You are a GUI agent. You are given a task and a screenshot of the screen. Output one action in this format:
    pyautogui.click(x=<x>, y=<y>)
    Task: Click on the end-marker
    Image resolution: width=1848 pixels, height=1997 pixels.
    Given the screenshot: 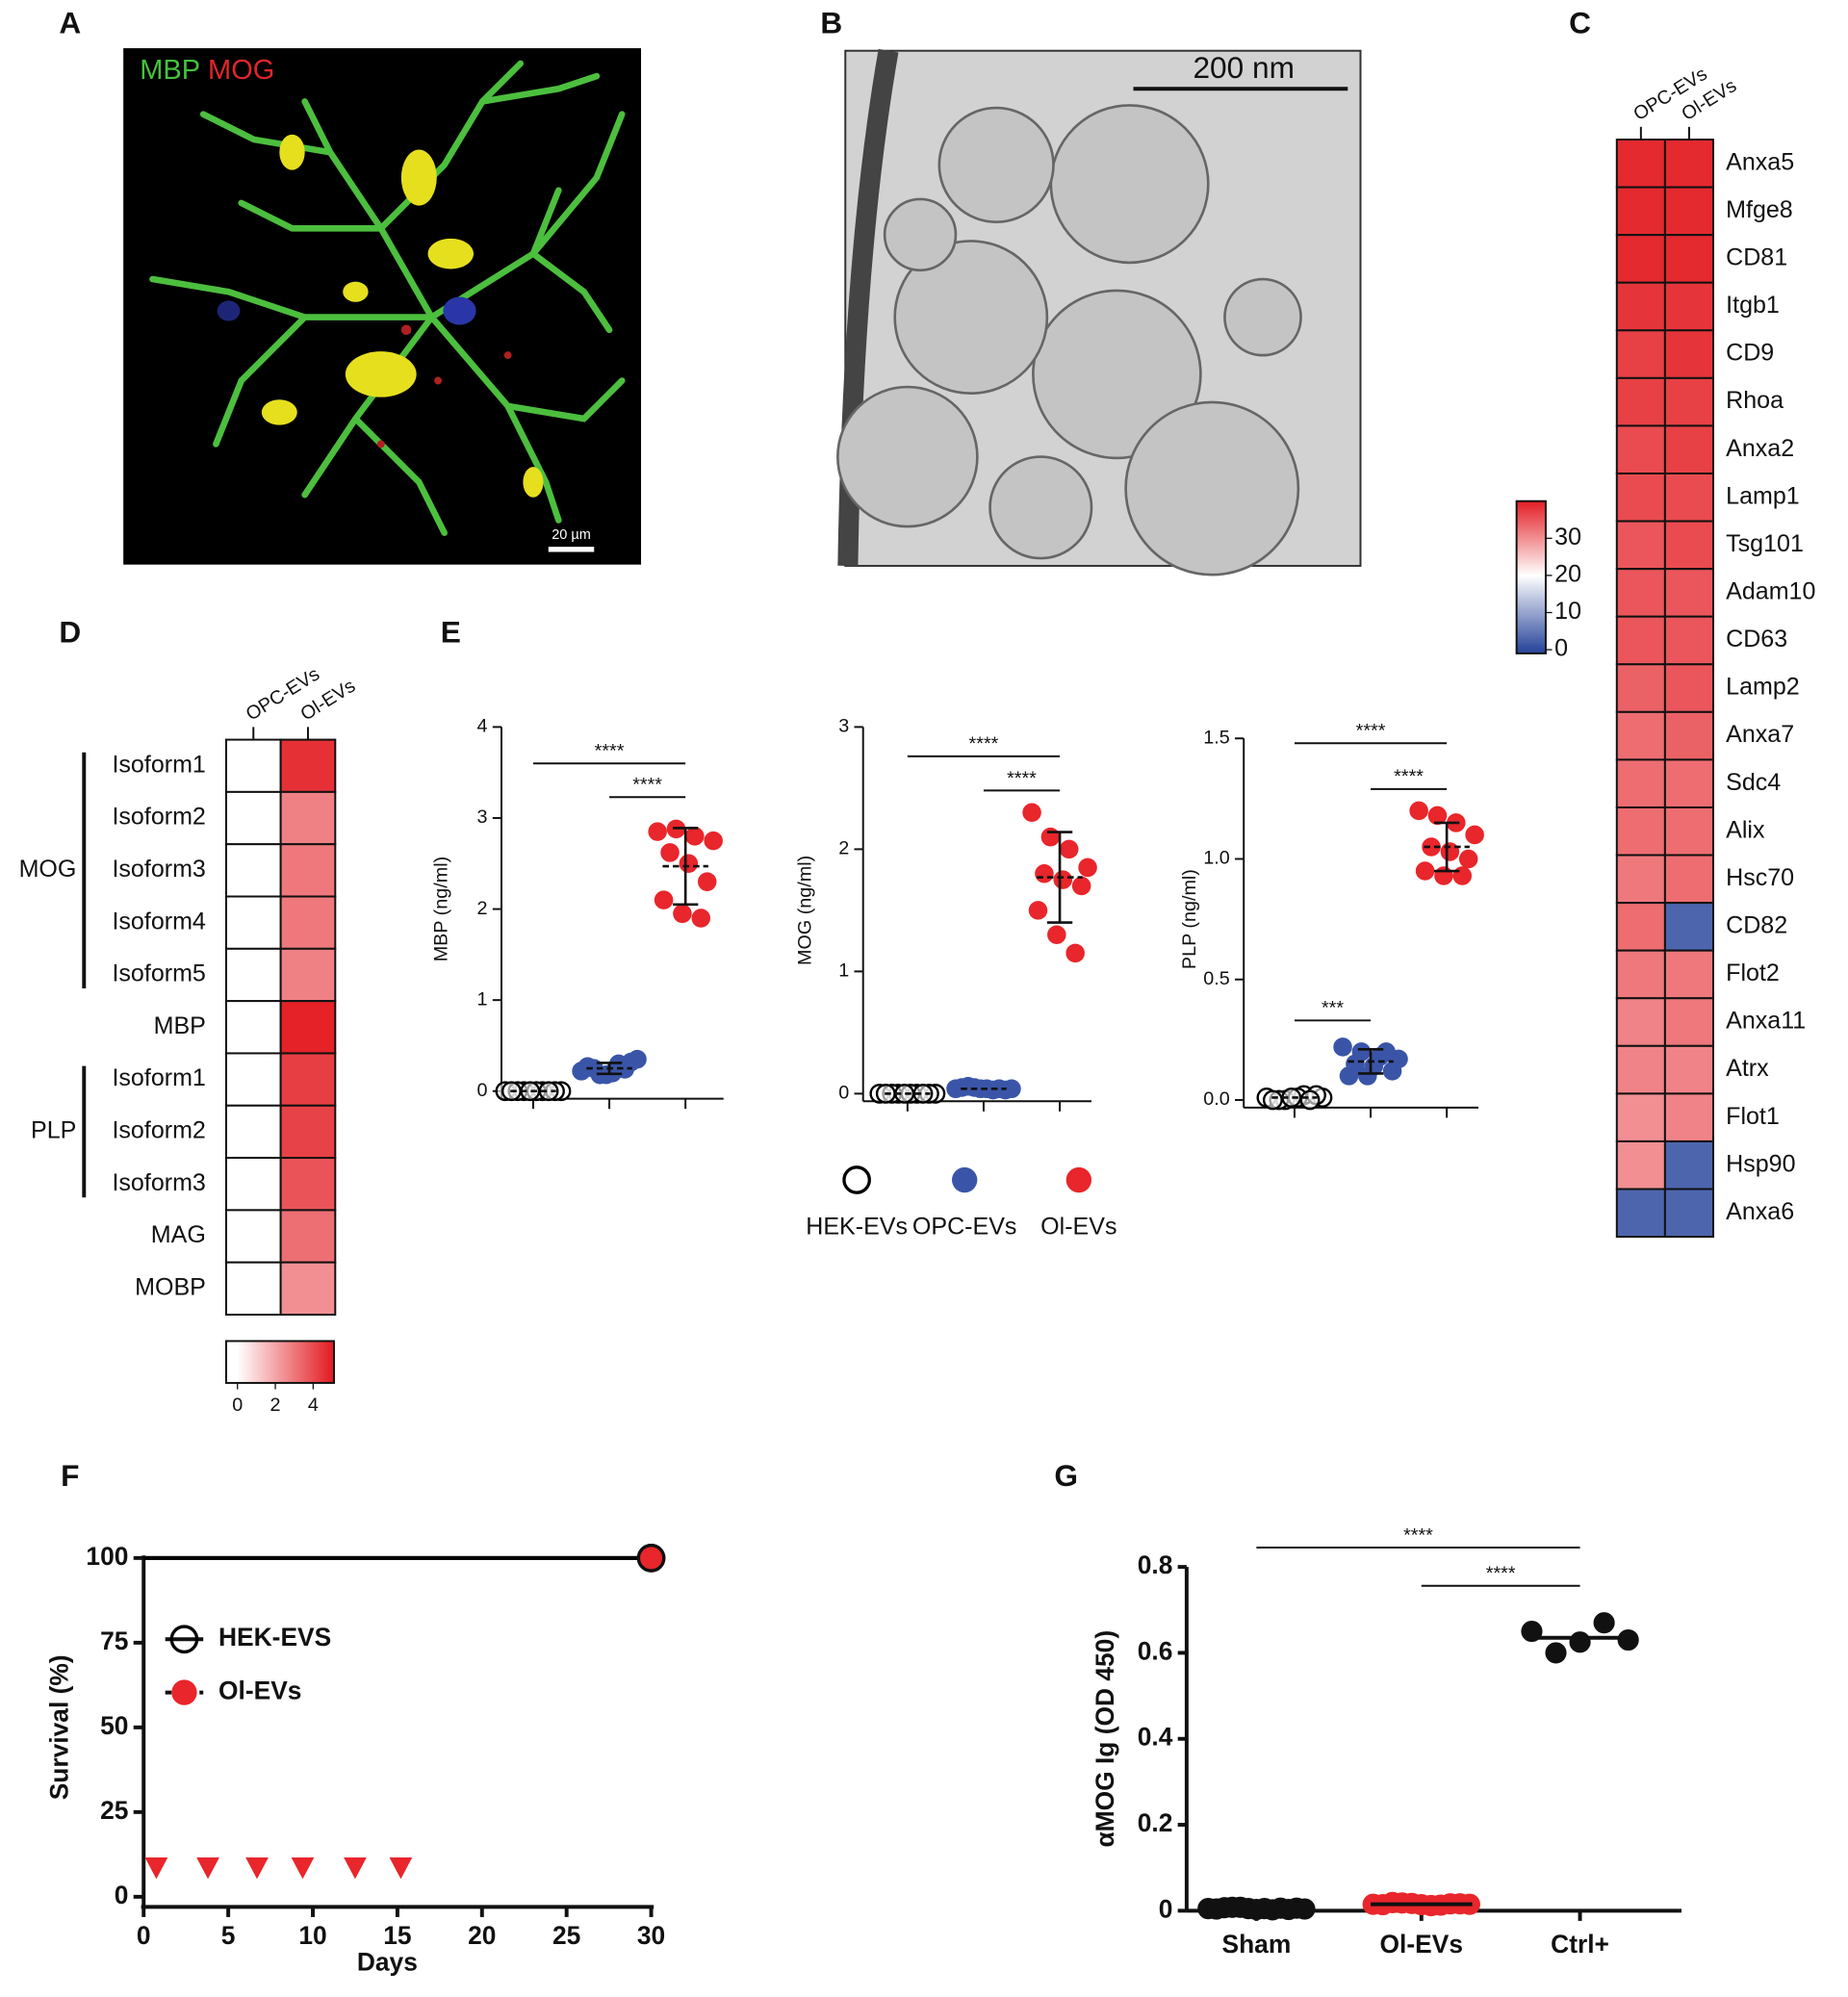 What is the action you would take?
    pyautogui.click(x=651, y=1559)
    